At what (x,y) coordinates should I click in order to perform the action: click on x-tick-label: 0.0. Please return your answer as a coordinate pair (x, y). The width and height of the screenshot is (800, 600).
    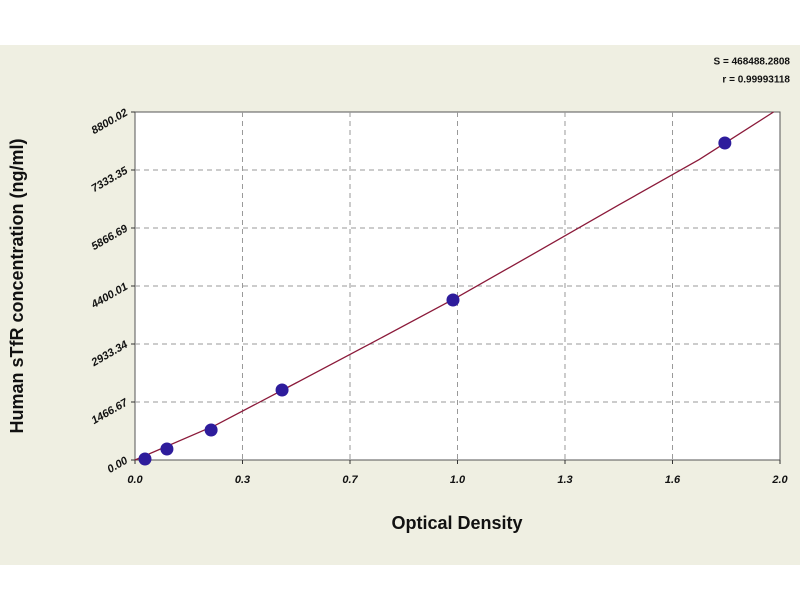
    Looking at the image, I should click on (135, 480).